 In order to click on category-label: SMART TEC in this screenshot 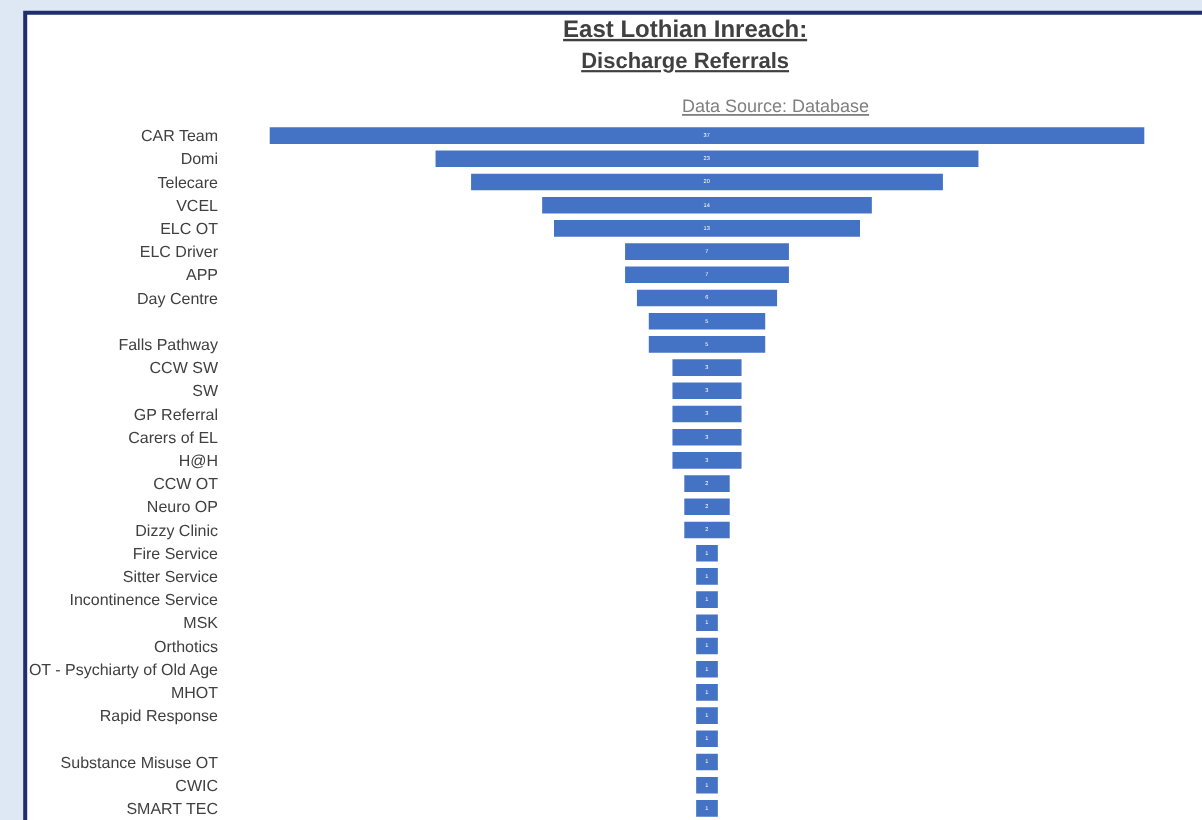, I will do `click(172, 809)`.